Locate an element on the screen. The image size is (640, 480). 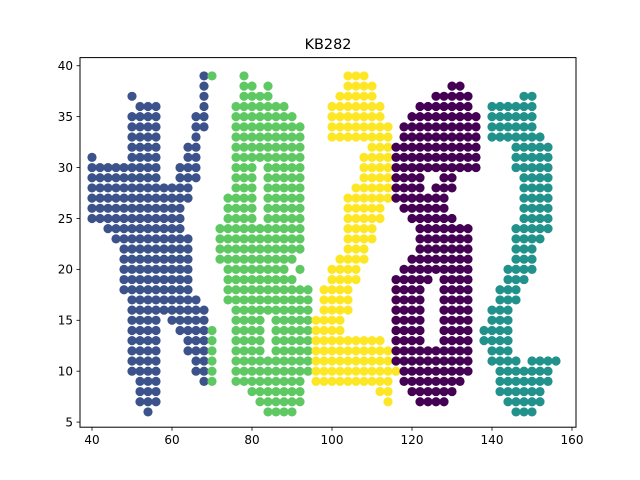
x-tick-label: 100 is located at coordinates (332, 440).